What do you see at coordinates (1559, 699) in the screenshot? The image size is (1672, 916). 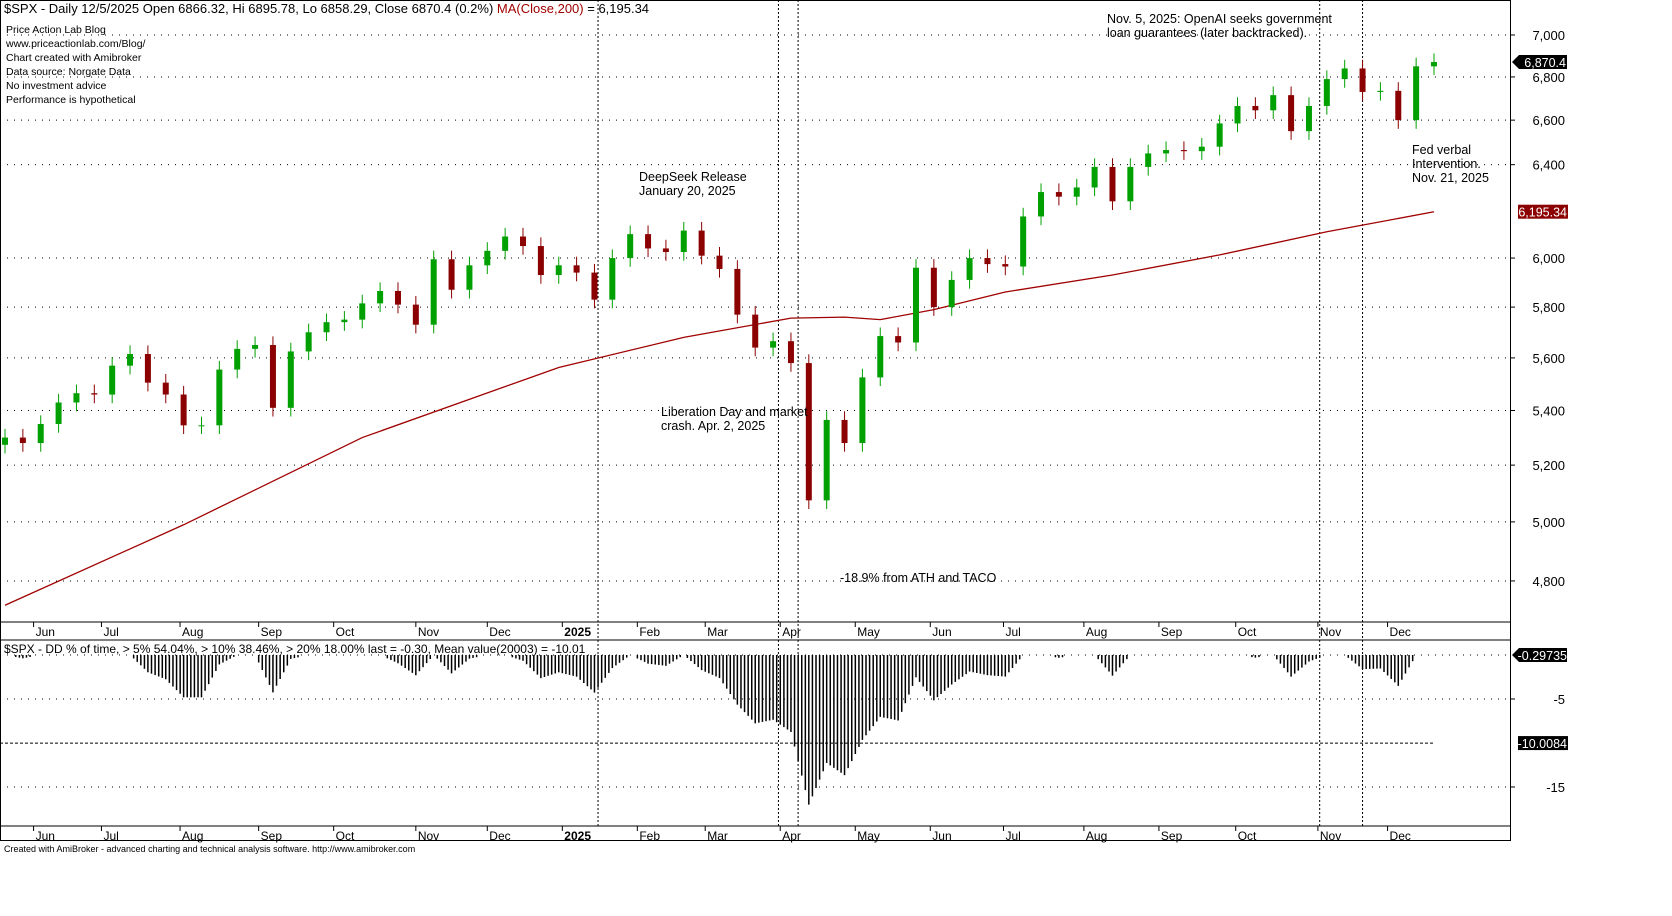 I see `dd-tick-label: -5` at bounding box center [1559, 699].